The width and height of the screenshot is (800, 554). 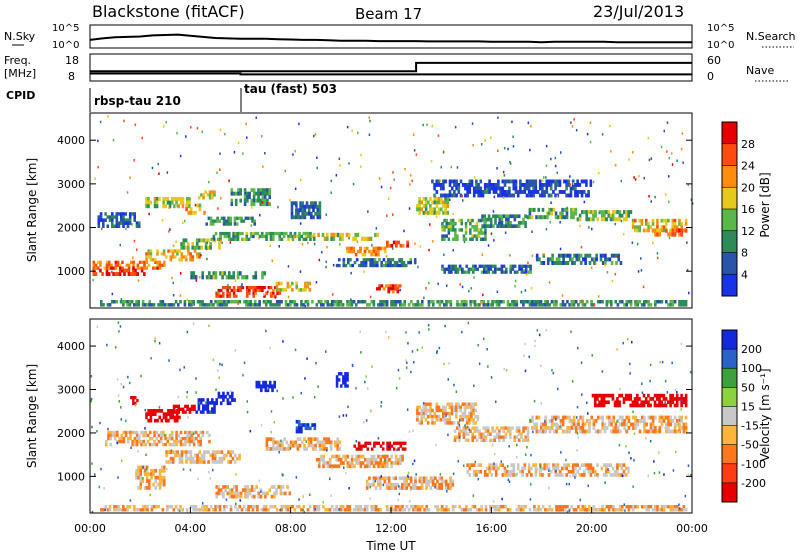 I want to click on velocity-y-tick-3: 3000, so click(x=71, y=390).